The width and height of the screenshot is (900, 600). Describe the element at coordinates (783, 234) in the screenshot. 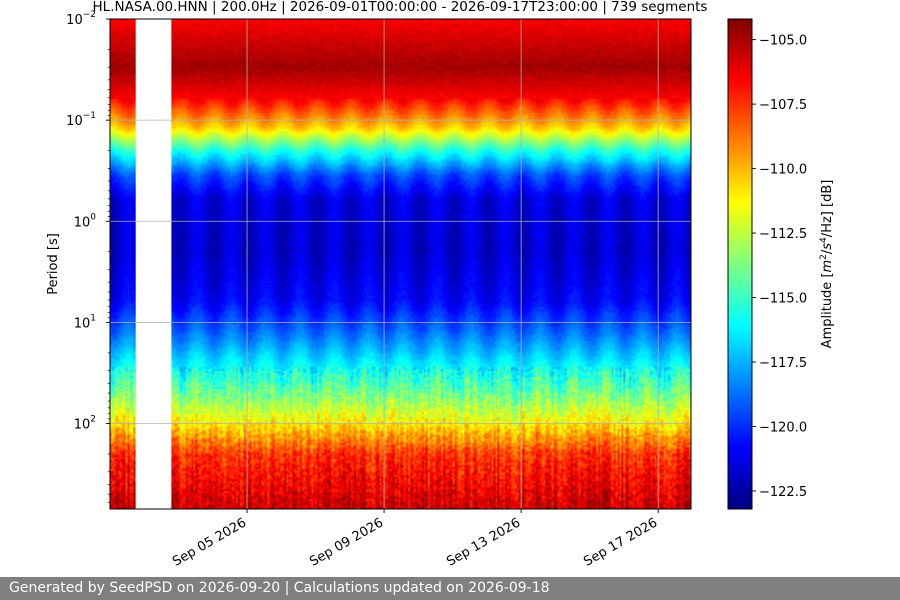

I see `colorbar-tick-label: −112.5` at that location.